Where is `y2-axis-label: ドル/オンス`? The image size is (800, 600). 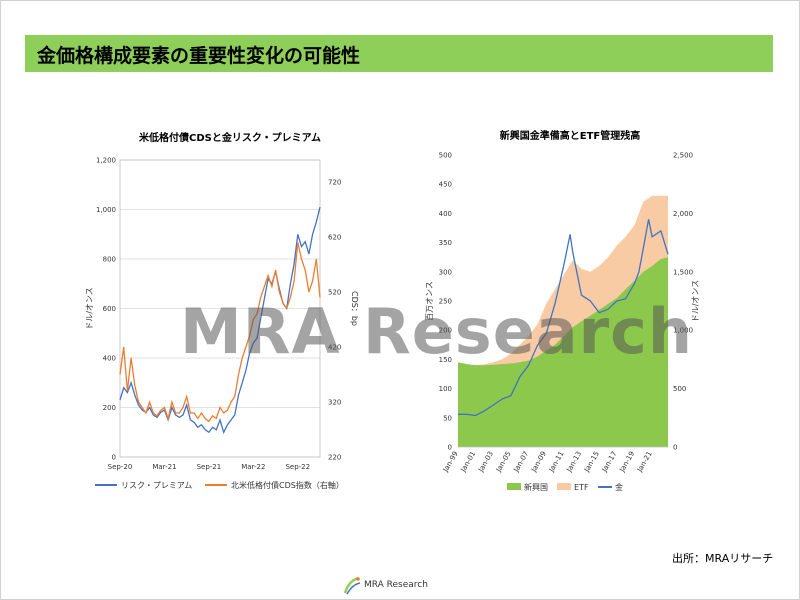
y2-axis-label: ドル/オンス is located at coordinates (695, 301).